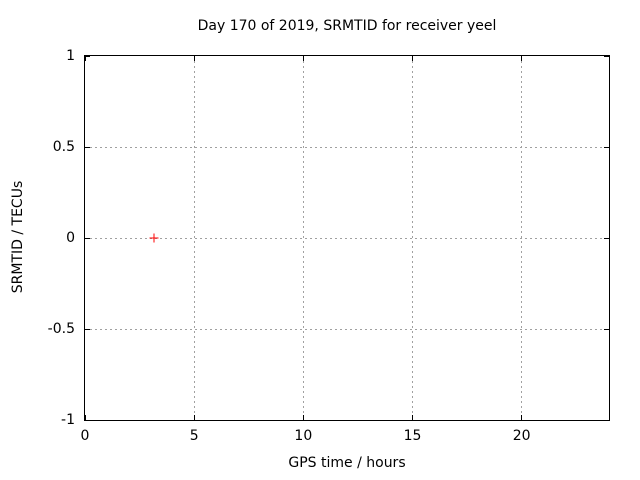  What do you see at coordinates (303, 436) in the screenshot?
I see `x-tick-label: 10` at bounding box center [303, 436].